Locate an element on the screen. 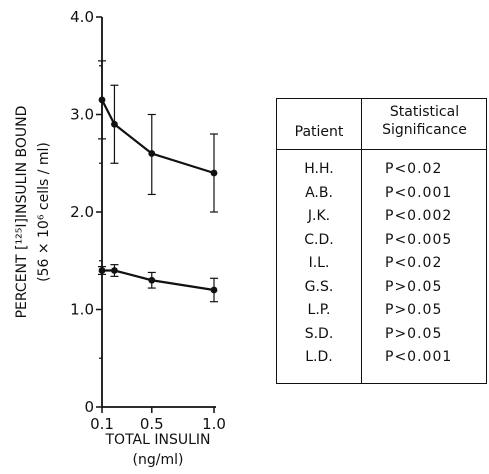  patient-id: G.S. is located at coordinates (319, 286).